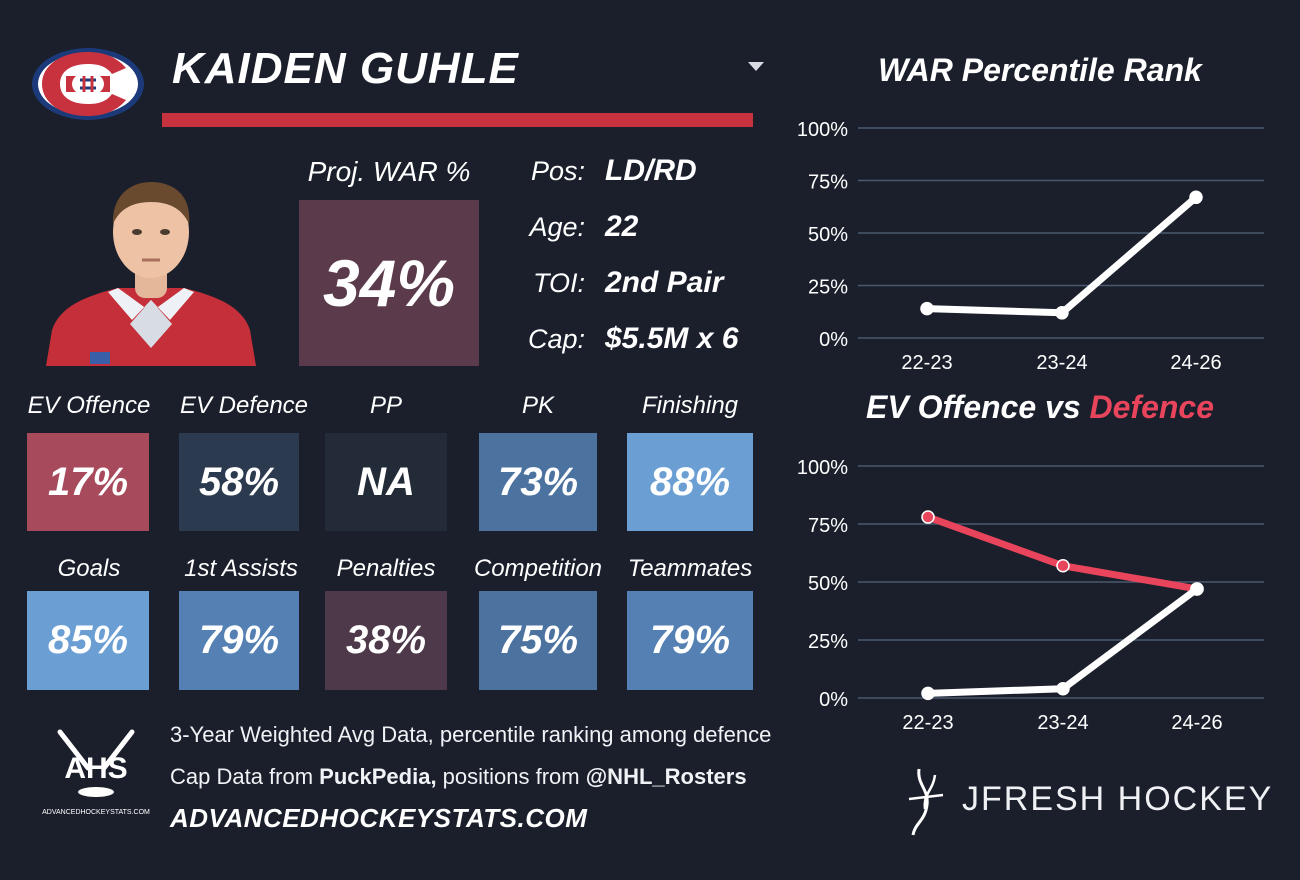  Describe the element at coordinates (386, 640) in the screenshot. I see `tile-penalties: 38%` at that location.